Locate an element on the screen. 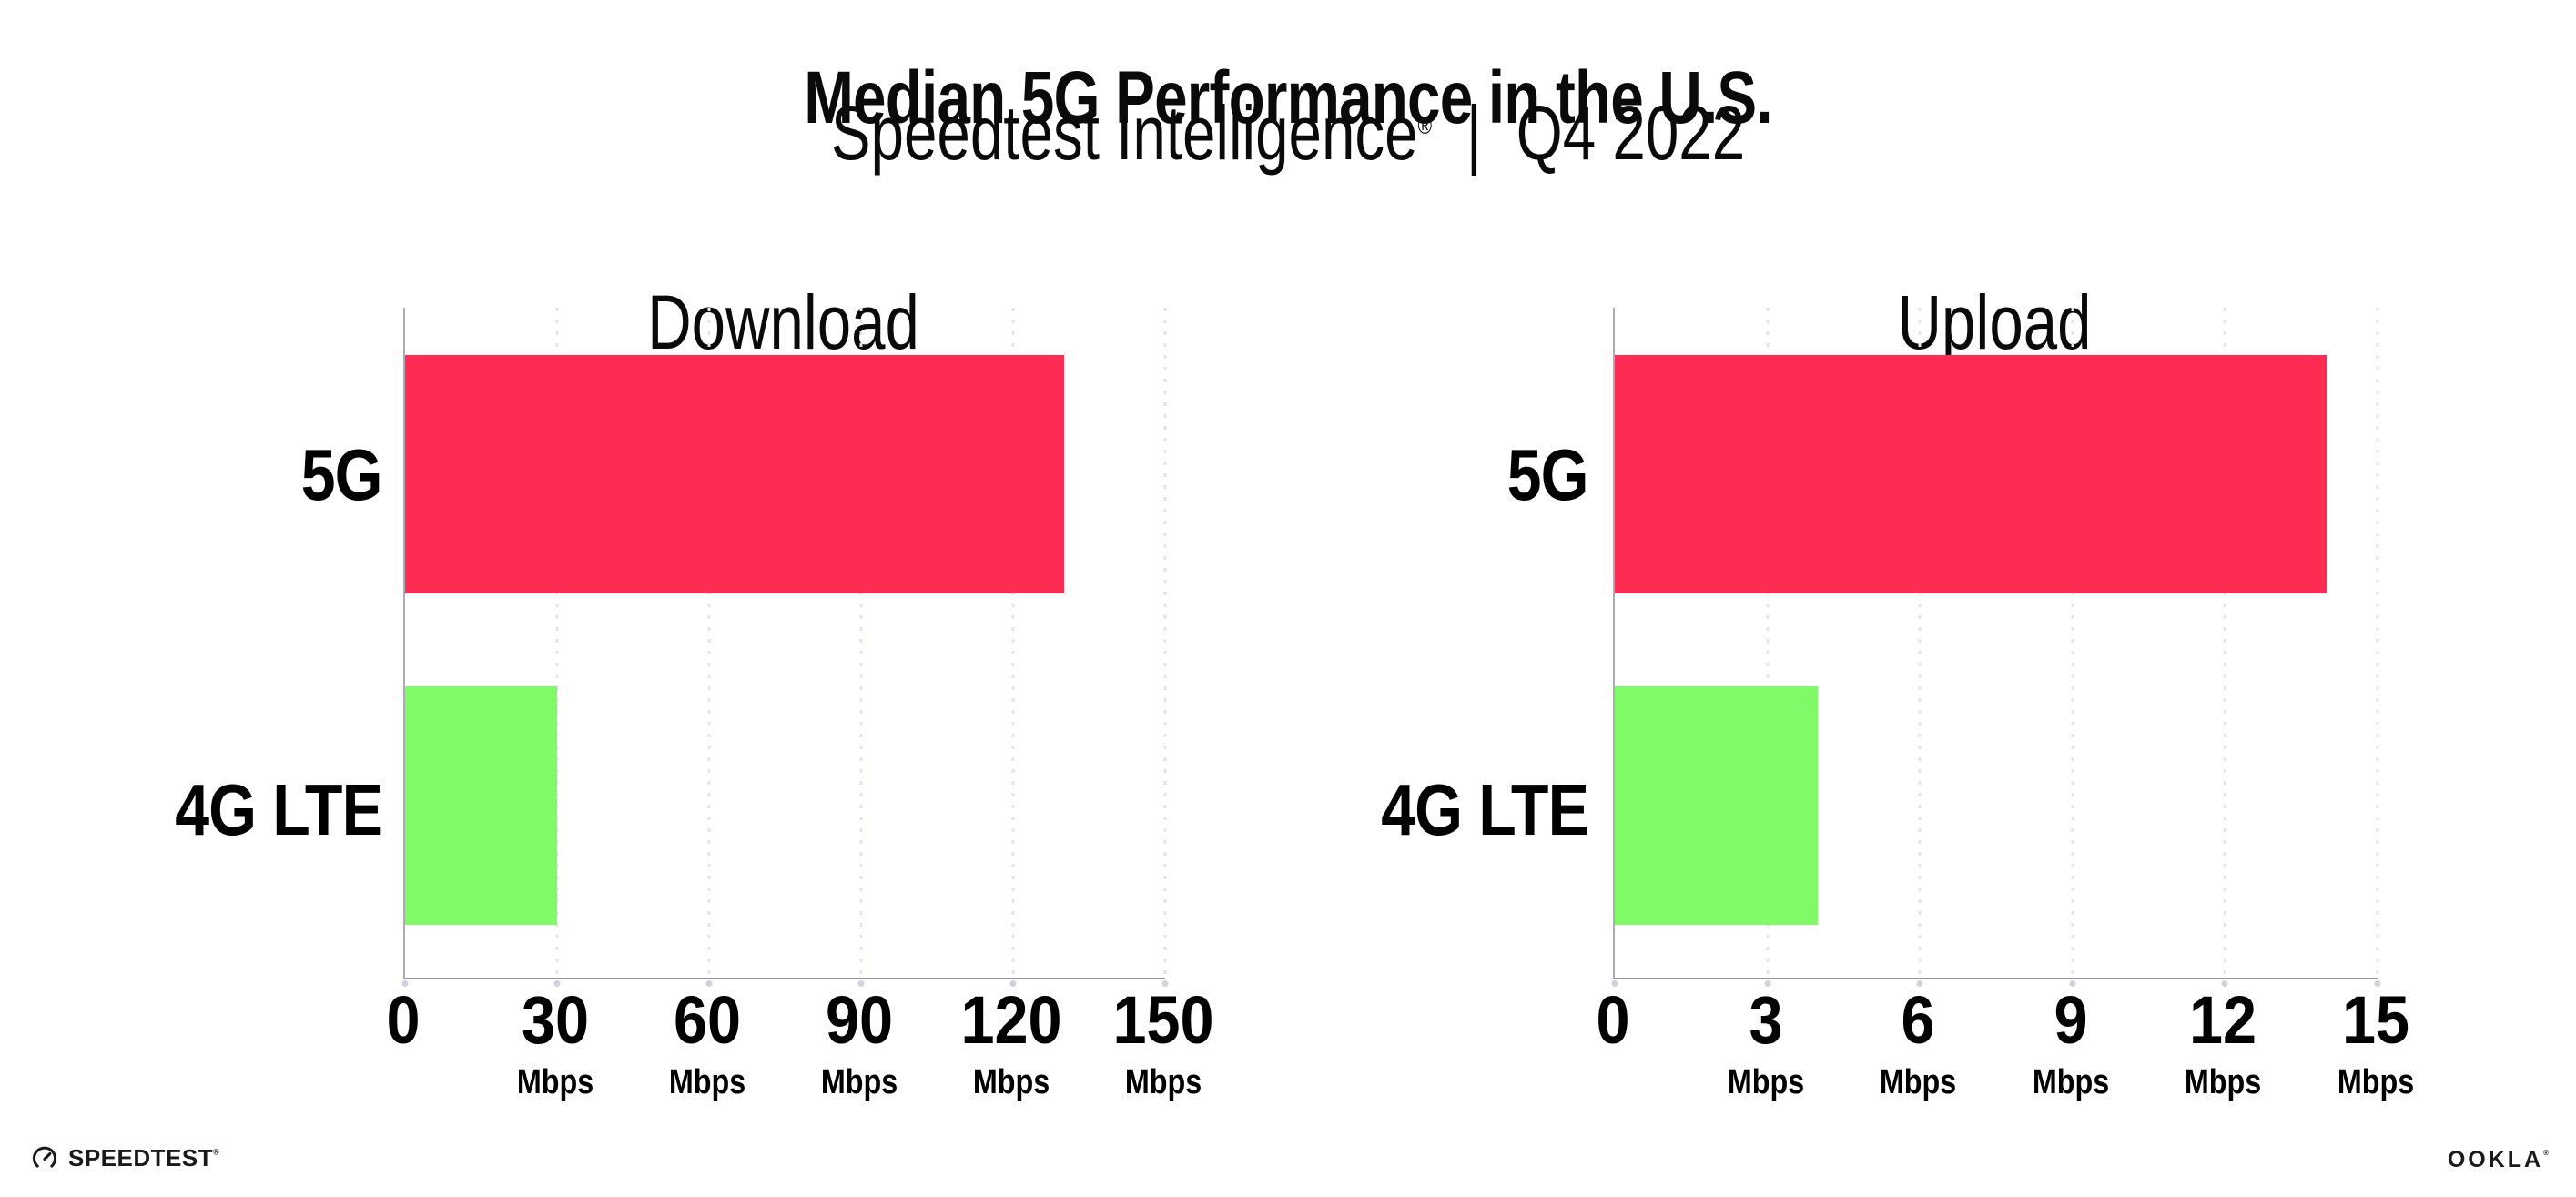 This screenshot has width=2576, height=1197. x-tick-label-12: 12 Mbps is located at coordinates (2223, 1039).